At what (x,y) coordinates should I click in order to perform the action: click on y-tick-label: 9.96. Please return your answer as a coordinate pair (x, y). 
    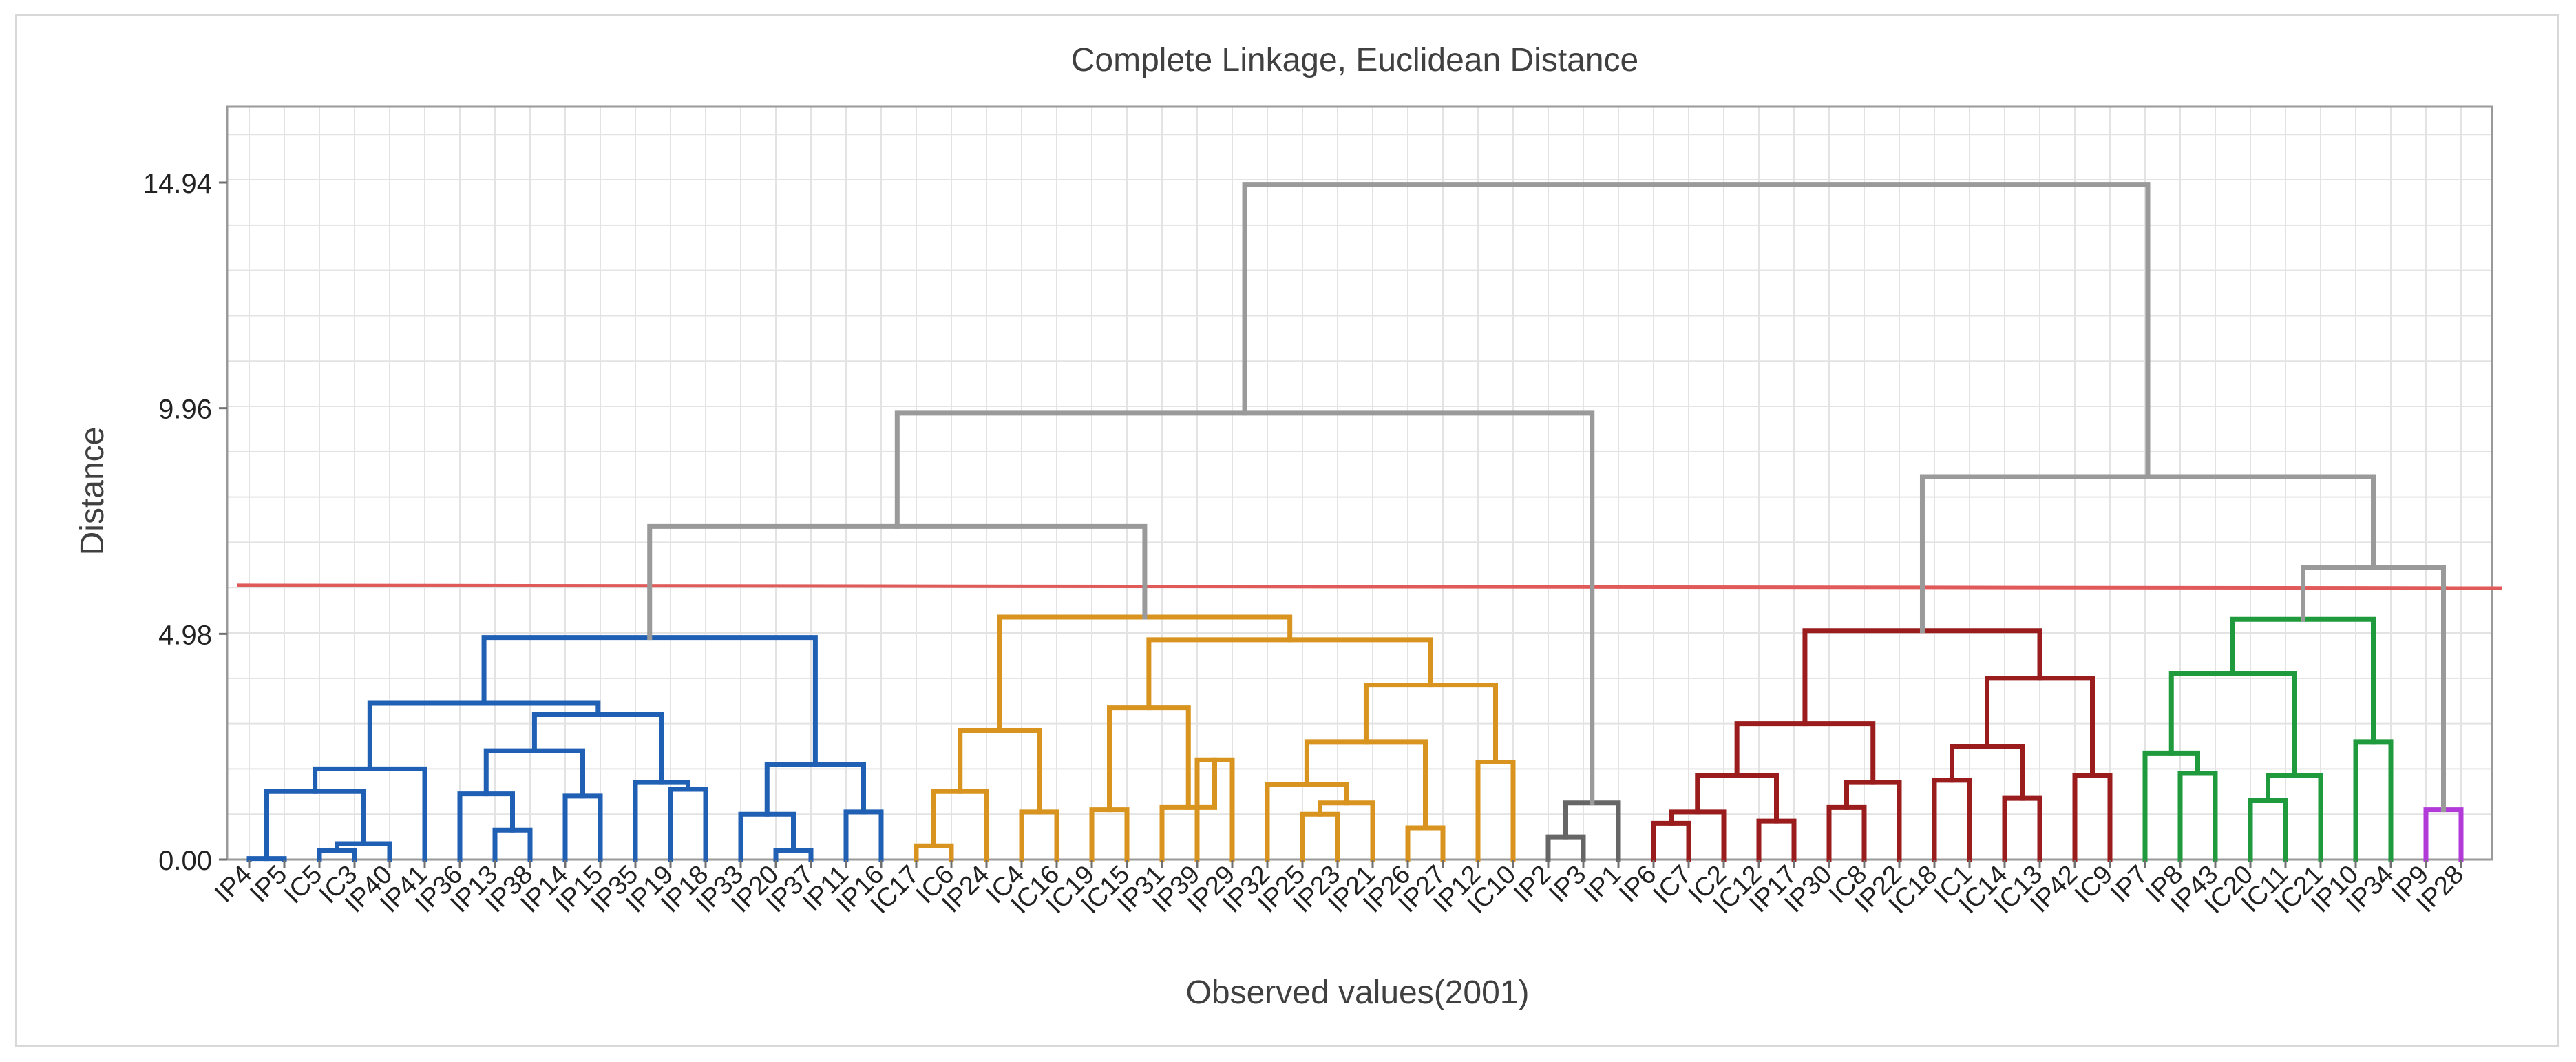
    Looking at the image, I should click on (185, 410).